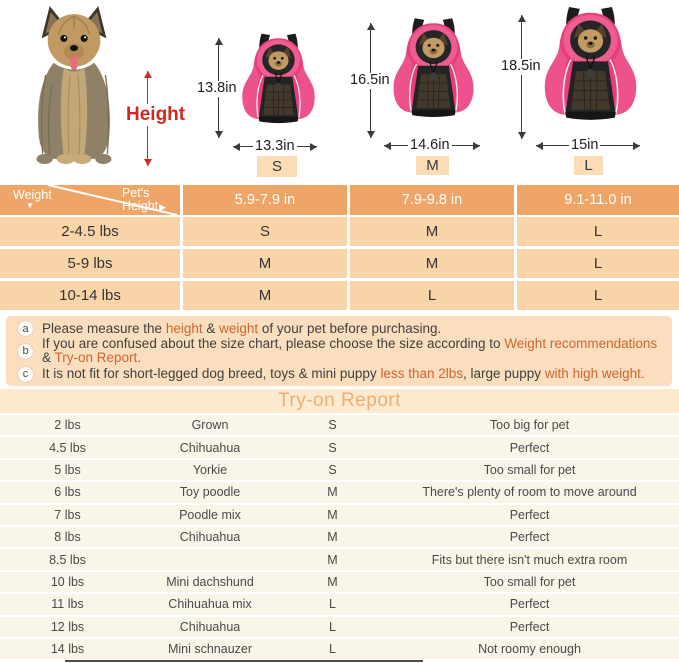 The image size is (679, 663). I want to click on tryon-comment-cell: There's plenty of room to move around, so click(529, 492).